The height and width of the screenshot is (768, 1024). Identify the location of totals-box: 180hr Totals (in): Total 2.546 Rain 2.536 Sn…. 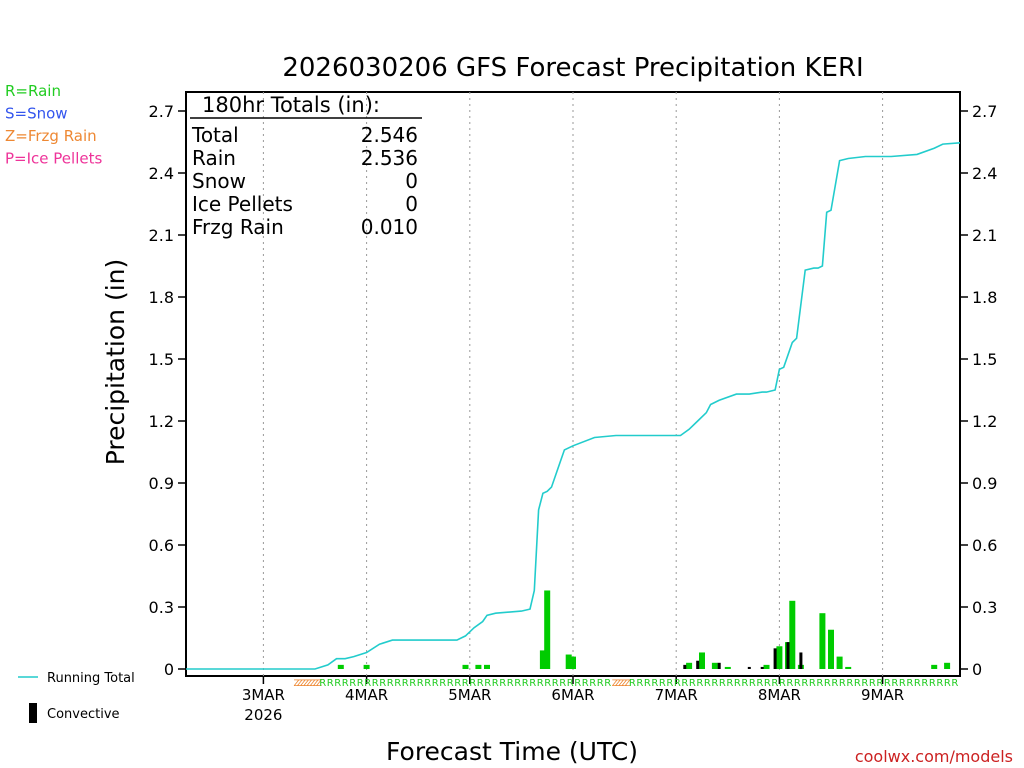
(306, 166).